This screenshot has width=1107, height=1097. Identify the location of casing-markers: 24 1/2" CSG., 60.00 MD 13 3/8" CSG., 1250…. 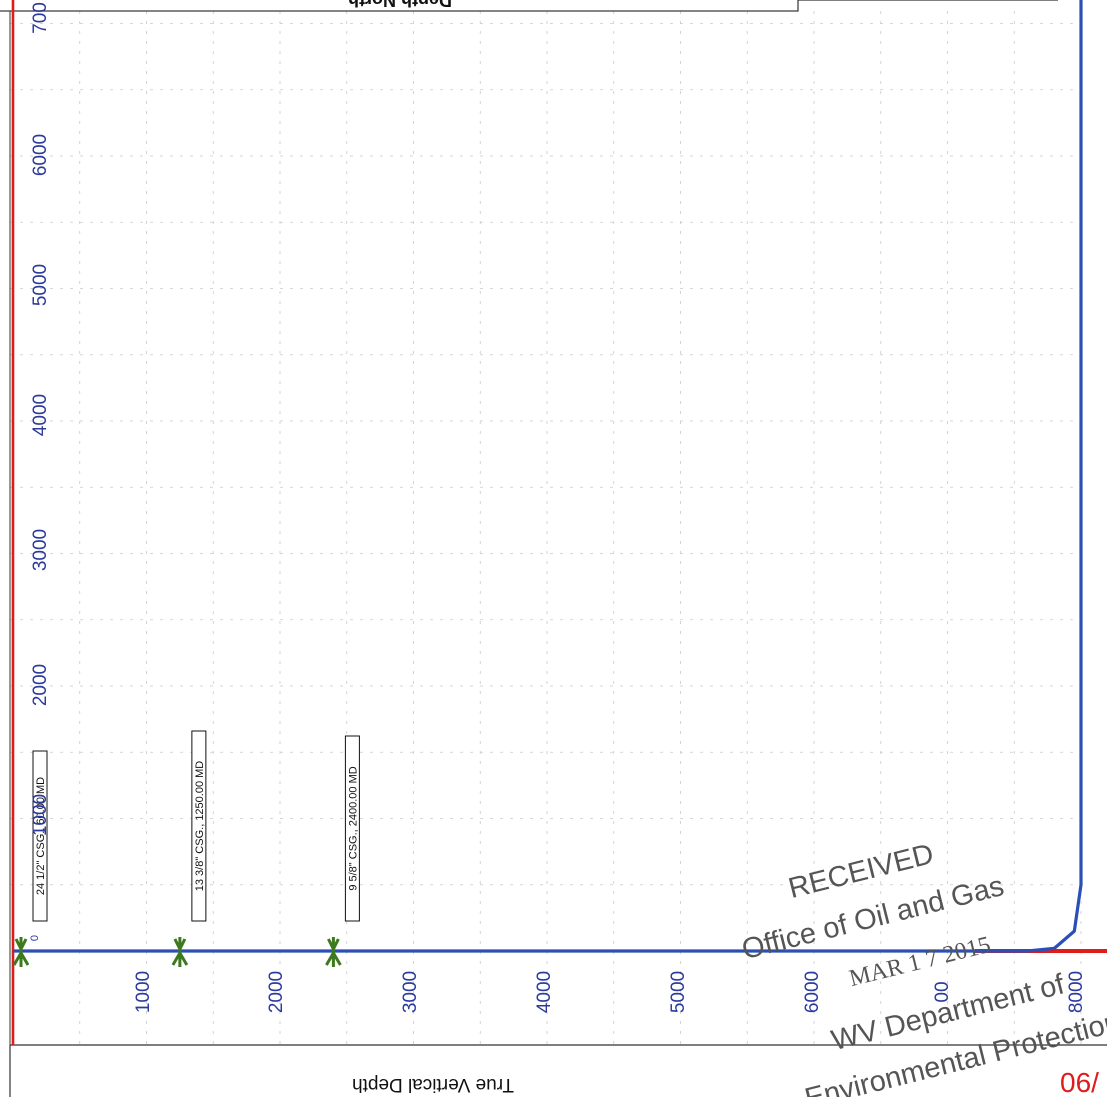
(186, 848).